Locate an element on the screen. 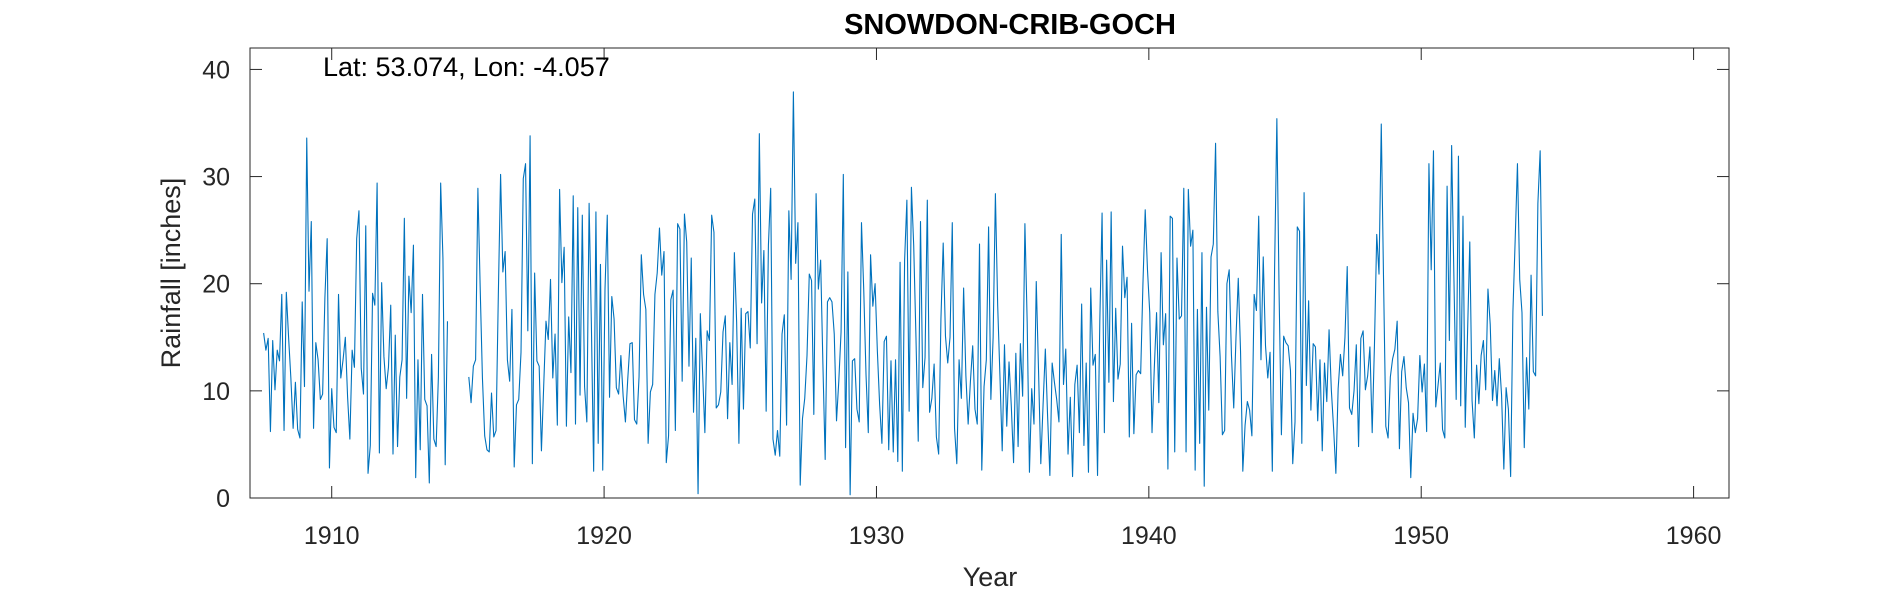 The image size is (1890, 591). y-tick-label: 30 is located at coordinates (216, 178).